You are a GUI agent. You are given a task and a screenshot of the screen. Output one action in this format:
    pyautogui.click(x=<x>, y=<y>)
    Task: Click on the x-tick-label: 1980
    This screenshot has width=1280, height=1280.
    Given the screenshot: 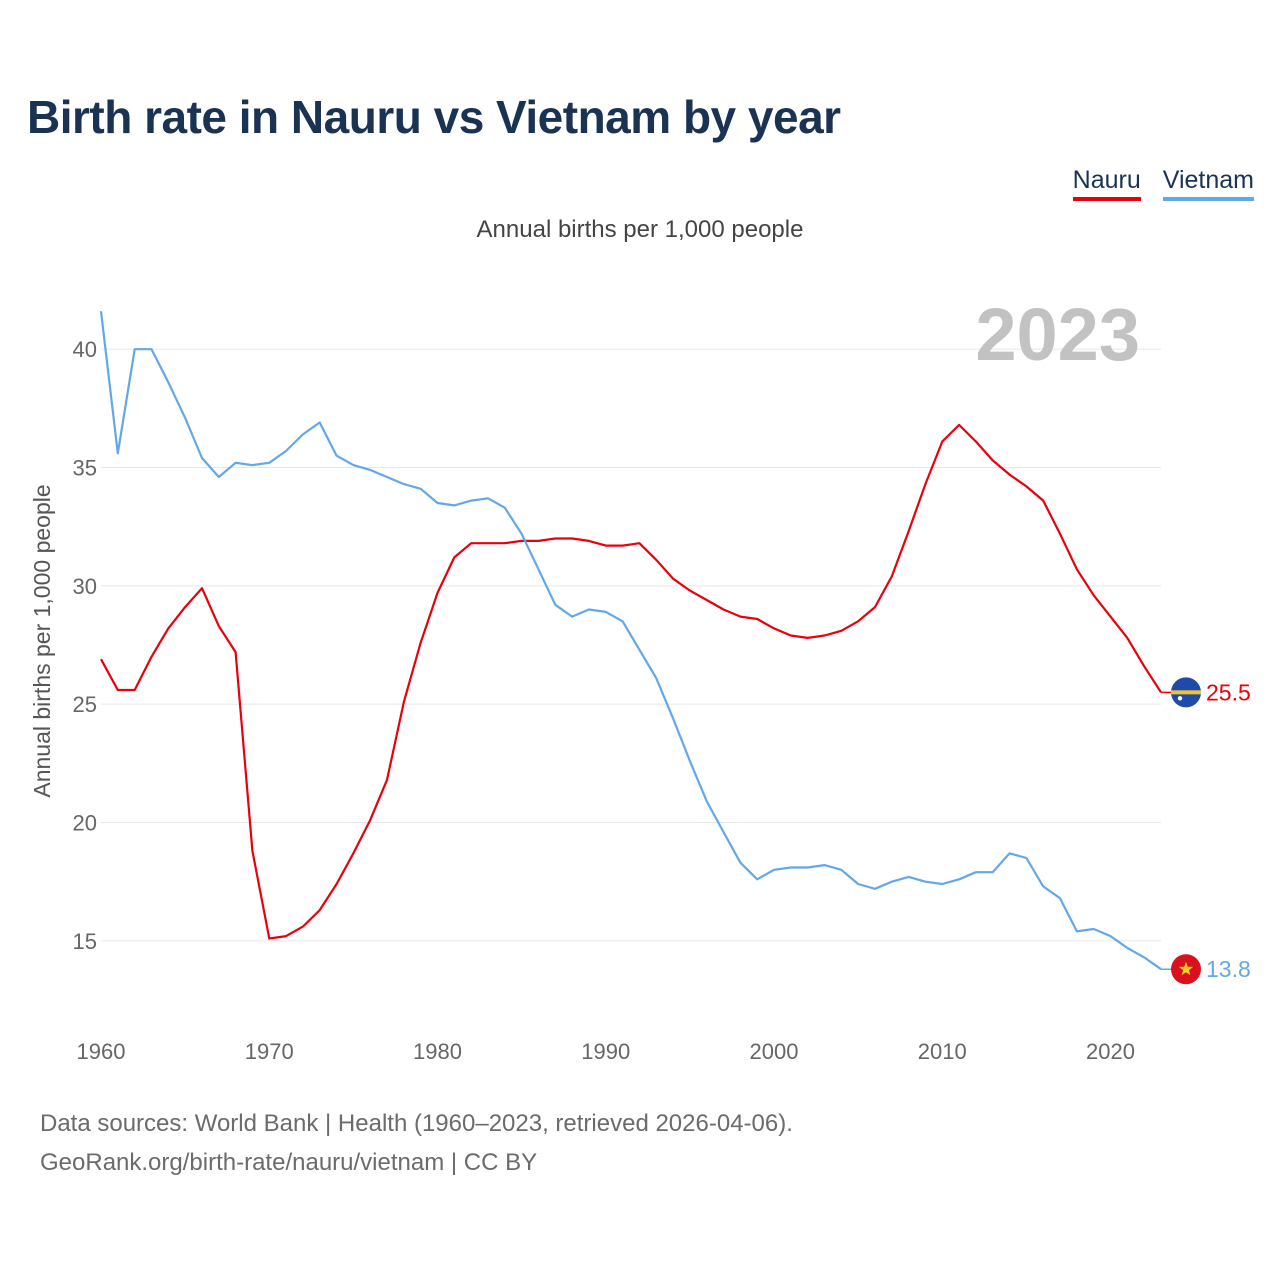 What is the action you would take?
    pyautogui.click(x=437, y=1051)
    